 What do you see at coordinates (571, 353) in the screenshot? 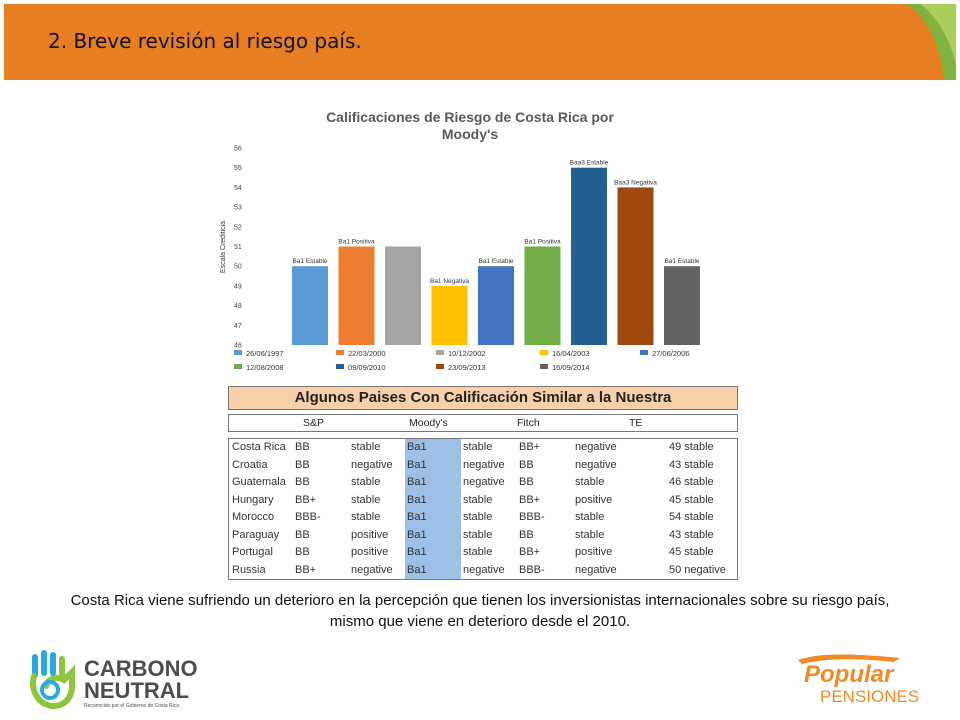
I see `legend-label: 16/04/2003` at bounding box center [571, 353].